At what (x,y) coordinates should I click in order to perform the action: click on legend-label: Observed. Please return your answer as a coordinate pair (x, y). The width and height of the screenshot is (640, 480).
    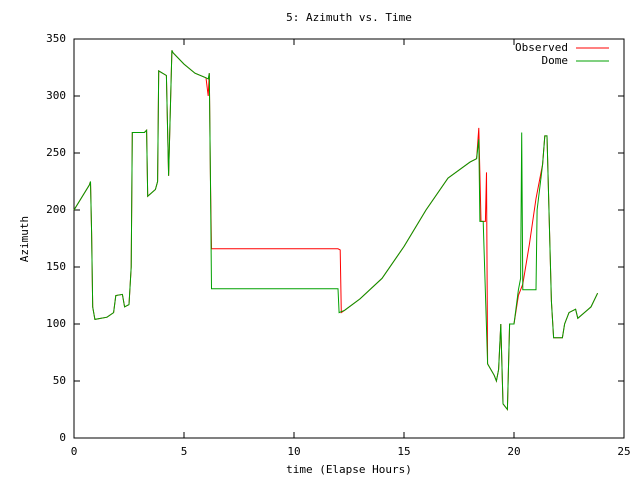
    Looking at the image, I should click on (541, 47).